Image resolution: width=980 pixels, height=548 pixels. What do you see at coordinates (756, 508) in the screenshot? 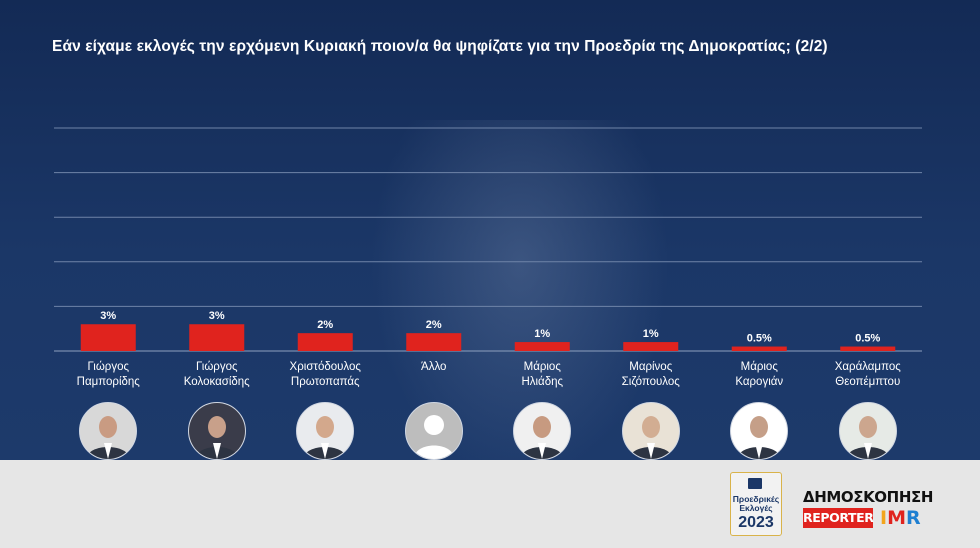
I see `elections-logo-line2: Εκλογές` at bounding box center [756, 508].